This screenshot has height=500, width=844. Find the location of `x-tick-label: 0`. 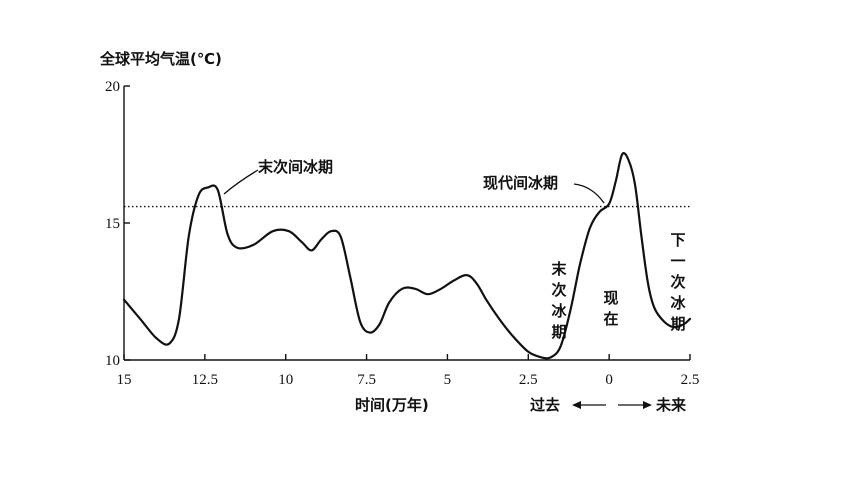

x-tick-label: 0 is located at coordinates (609, 380).